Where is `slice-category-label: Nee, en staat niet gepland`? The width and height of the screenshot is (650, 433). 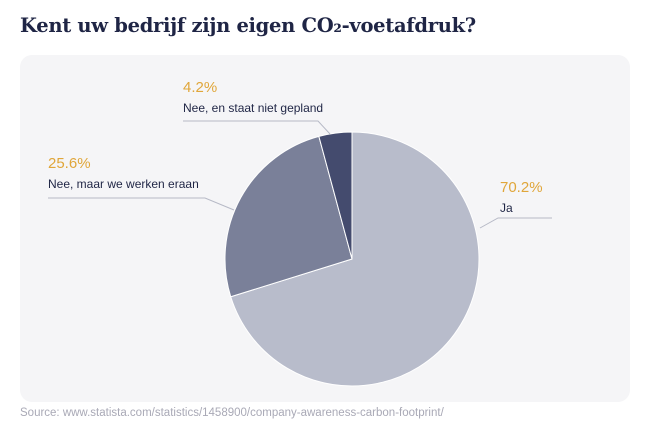
slice-category-label: Nee, en staat niet gepland is located at coordinates (253, 108).